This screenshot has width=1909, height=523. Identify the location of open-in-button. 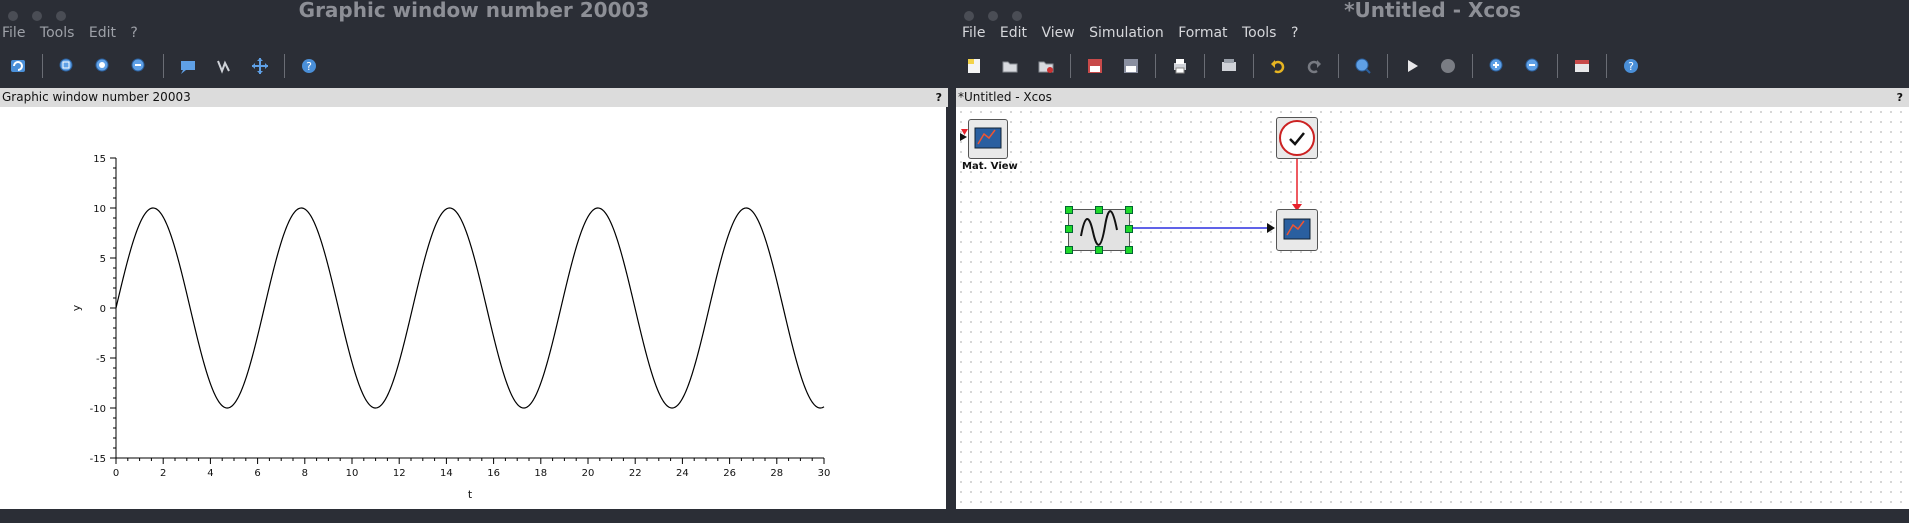
(1046, 66).